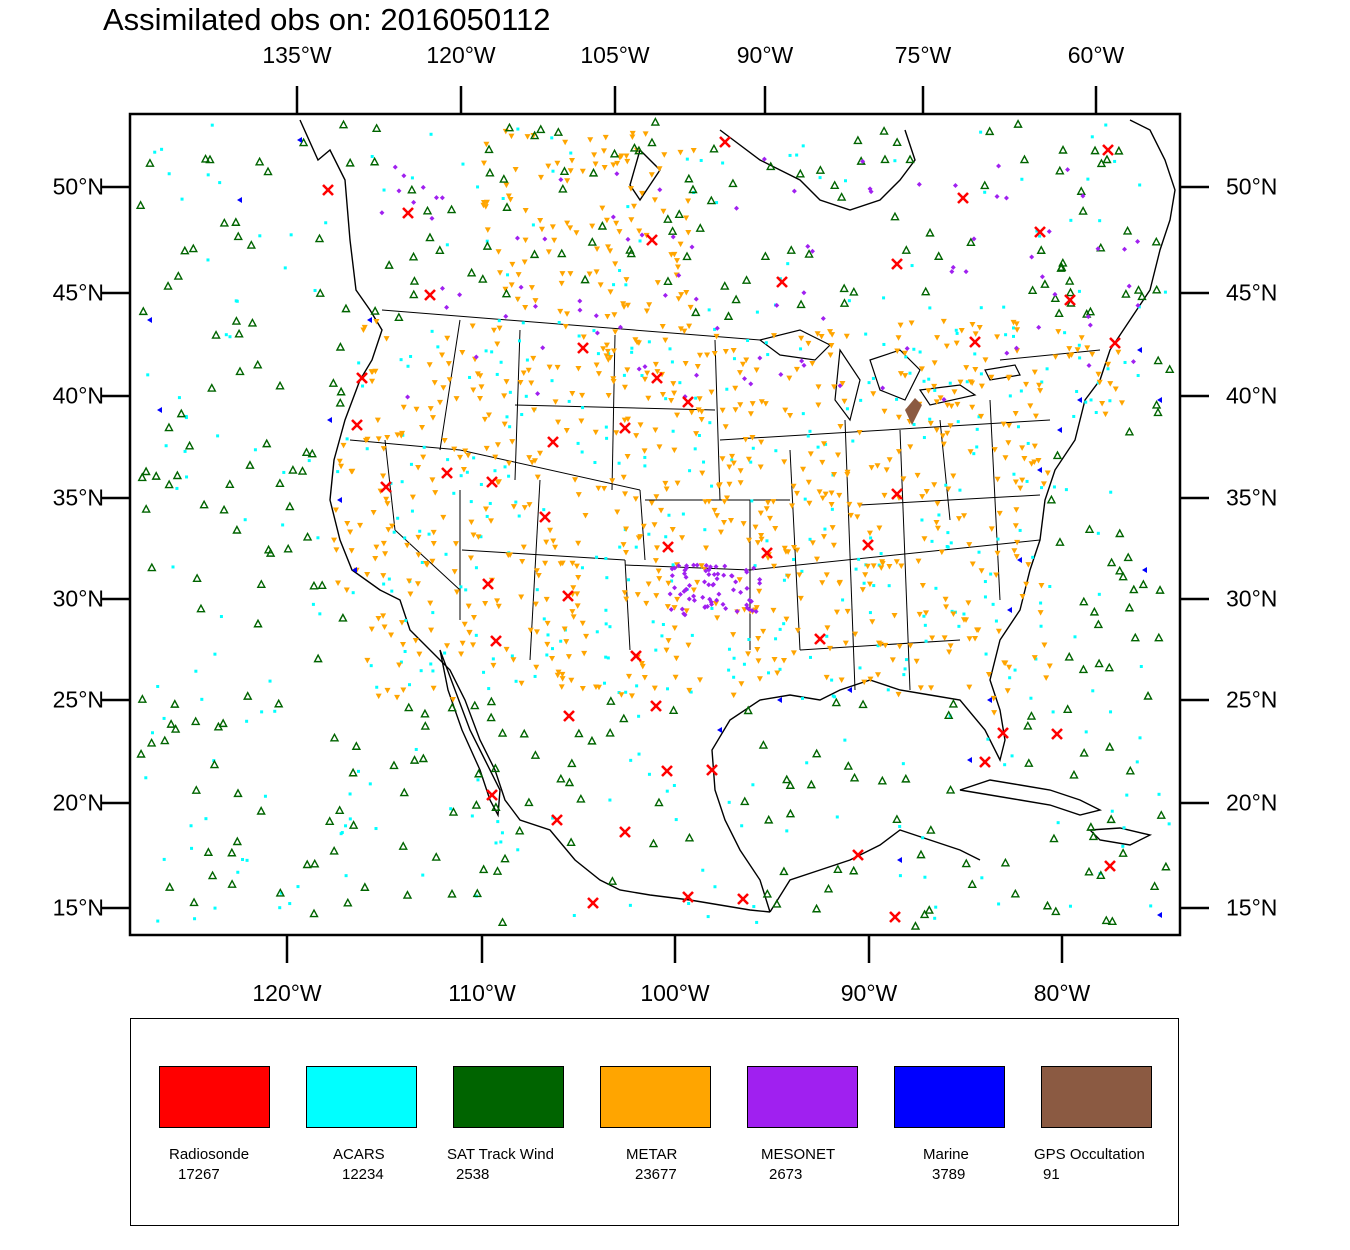 The width and height of the screenshot is (1350, 1250). I want to click on metar-swatch, so click(655, 1097).